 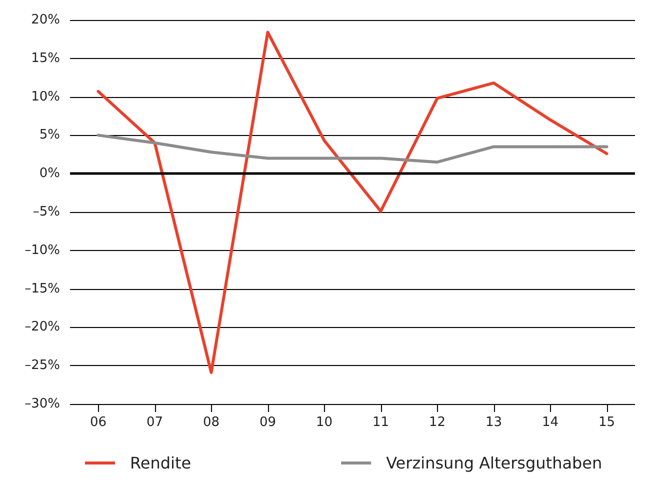 I want to click on y-tick-label: –25%, so click(x=42, y=366).